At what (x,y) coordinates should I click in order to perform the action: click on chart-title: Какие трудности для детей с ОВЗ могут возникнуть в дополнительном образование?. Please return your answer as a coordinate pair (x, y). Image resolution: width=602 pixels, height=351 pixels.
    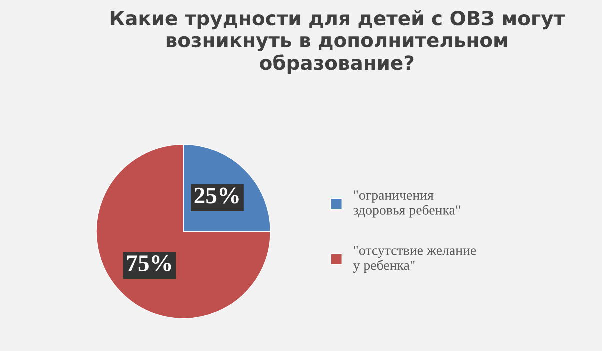
    Looking at the image, I should click on (337, 42).